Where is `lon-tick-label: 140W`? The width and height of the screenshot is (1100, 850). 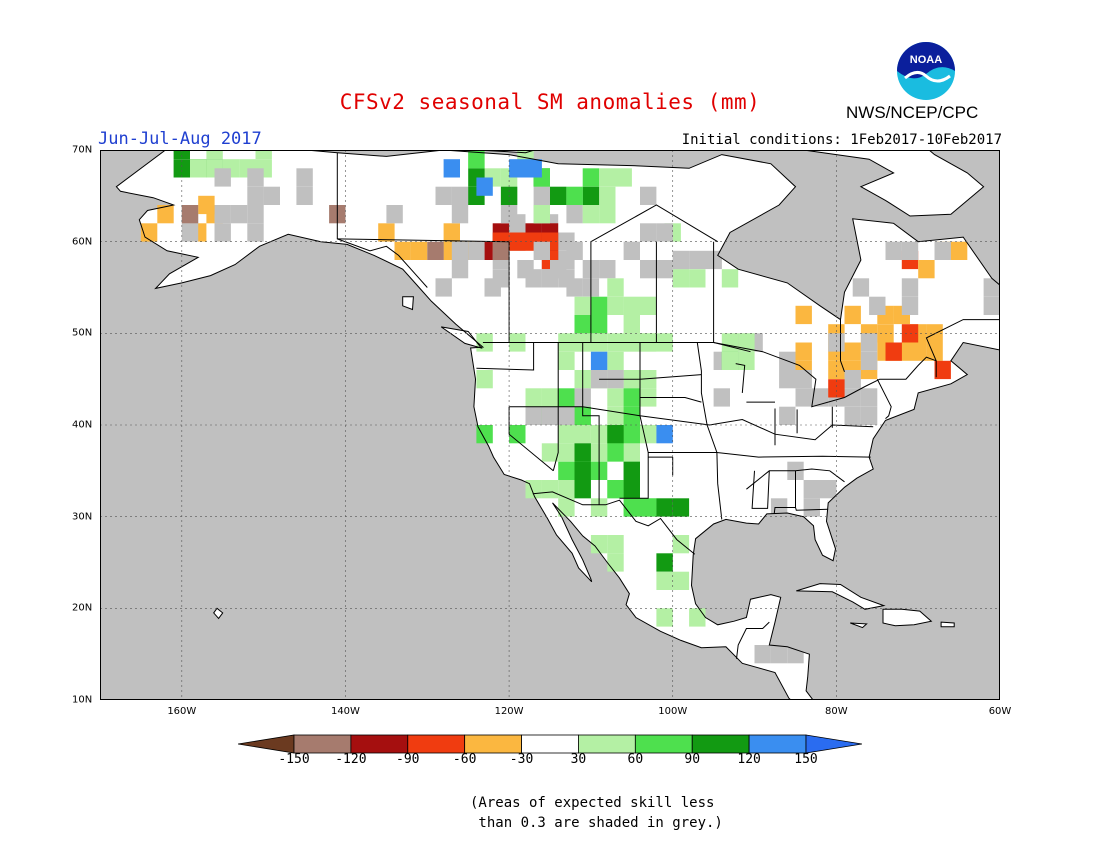
lon-tick-label: 140W is located at coordinates (345, 711).